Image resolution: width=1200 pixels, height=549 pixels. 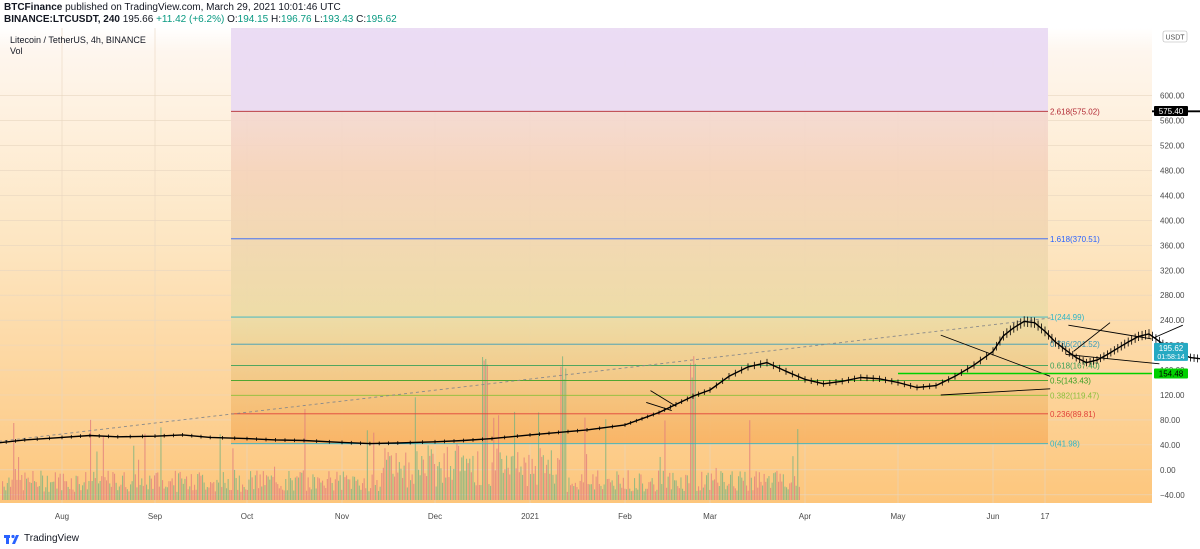 I want to click on close-label: C:, so click(x=361, y=19).